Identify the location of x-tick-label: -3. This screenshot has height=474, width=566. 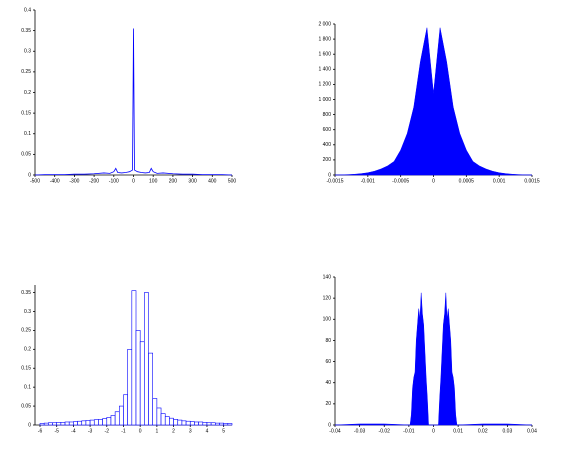
(90, 431).